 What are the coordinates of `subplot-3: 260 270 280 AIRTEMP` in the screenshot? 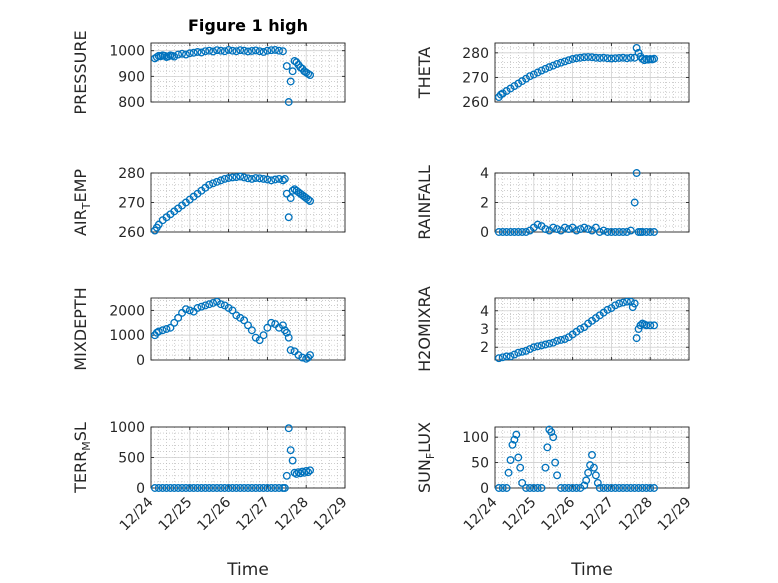 It's located at (208, 203).